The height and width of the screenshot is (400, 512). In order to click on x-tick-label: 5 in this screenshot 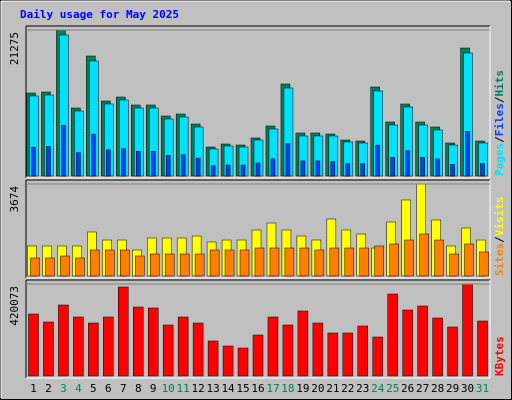, I will do `click(93, 388)`.